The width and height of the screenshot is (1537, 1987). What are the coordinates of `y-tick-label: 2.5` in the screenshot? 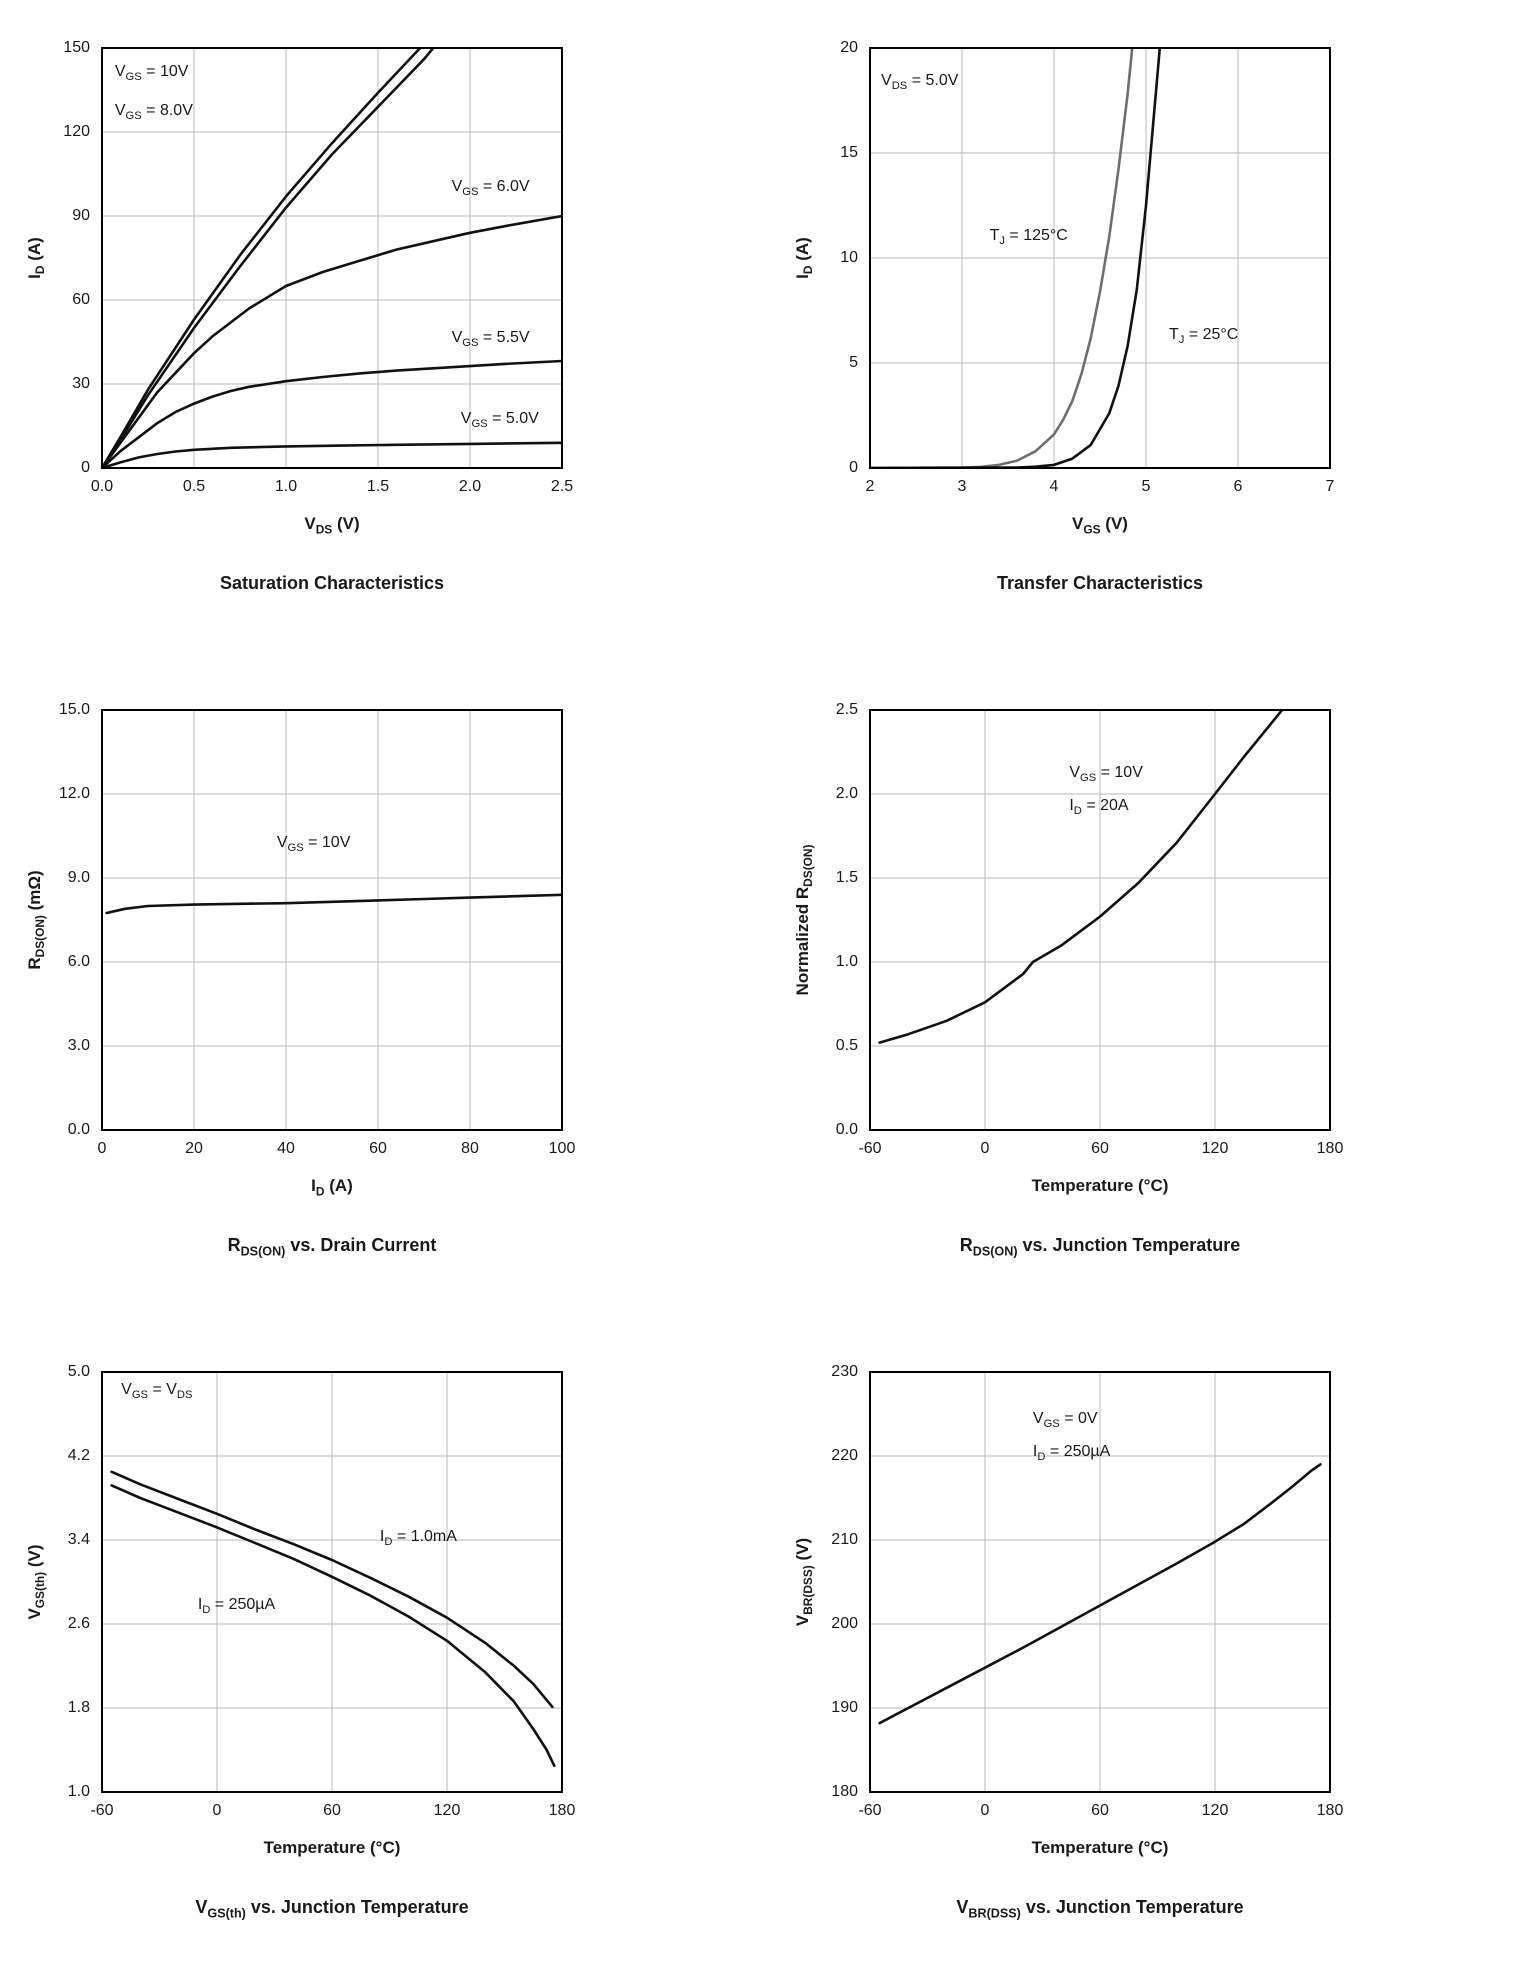 It's located at (846, 709).